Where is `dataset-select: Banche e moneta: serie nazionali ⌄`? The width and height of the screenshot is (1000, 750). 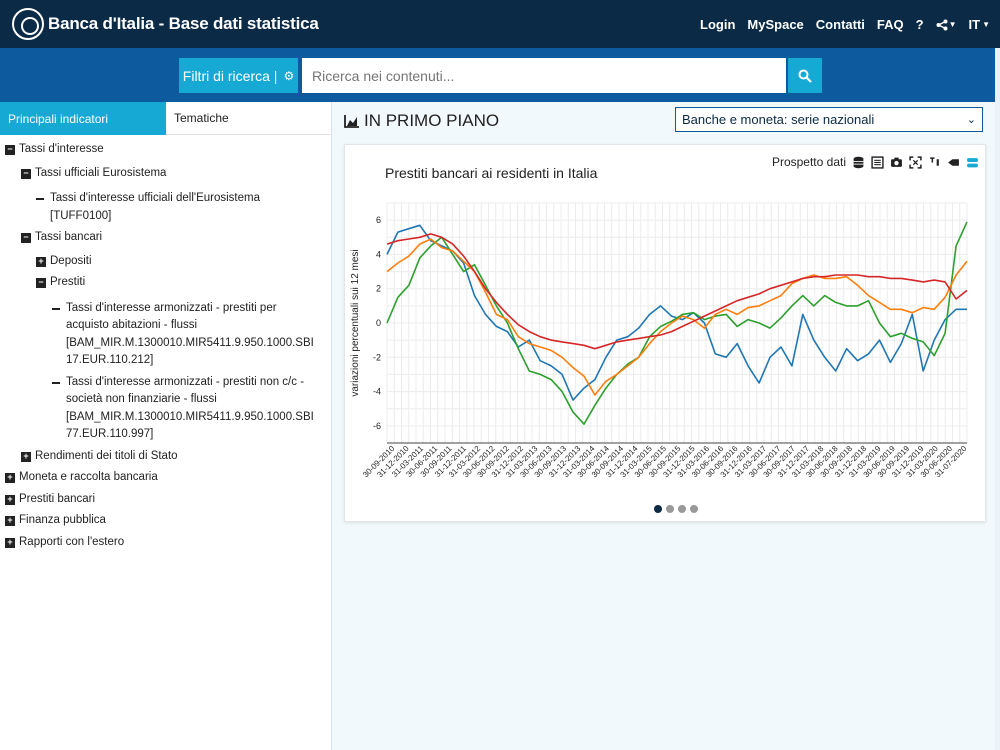 dataset-select: Banche e moneta: serie nazionali ⌄ is located at coordinates (829, 119).